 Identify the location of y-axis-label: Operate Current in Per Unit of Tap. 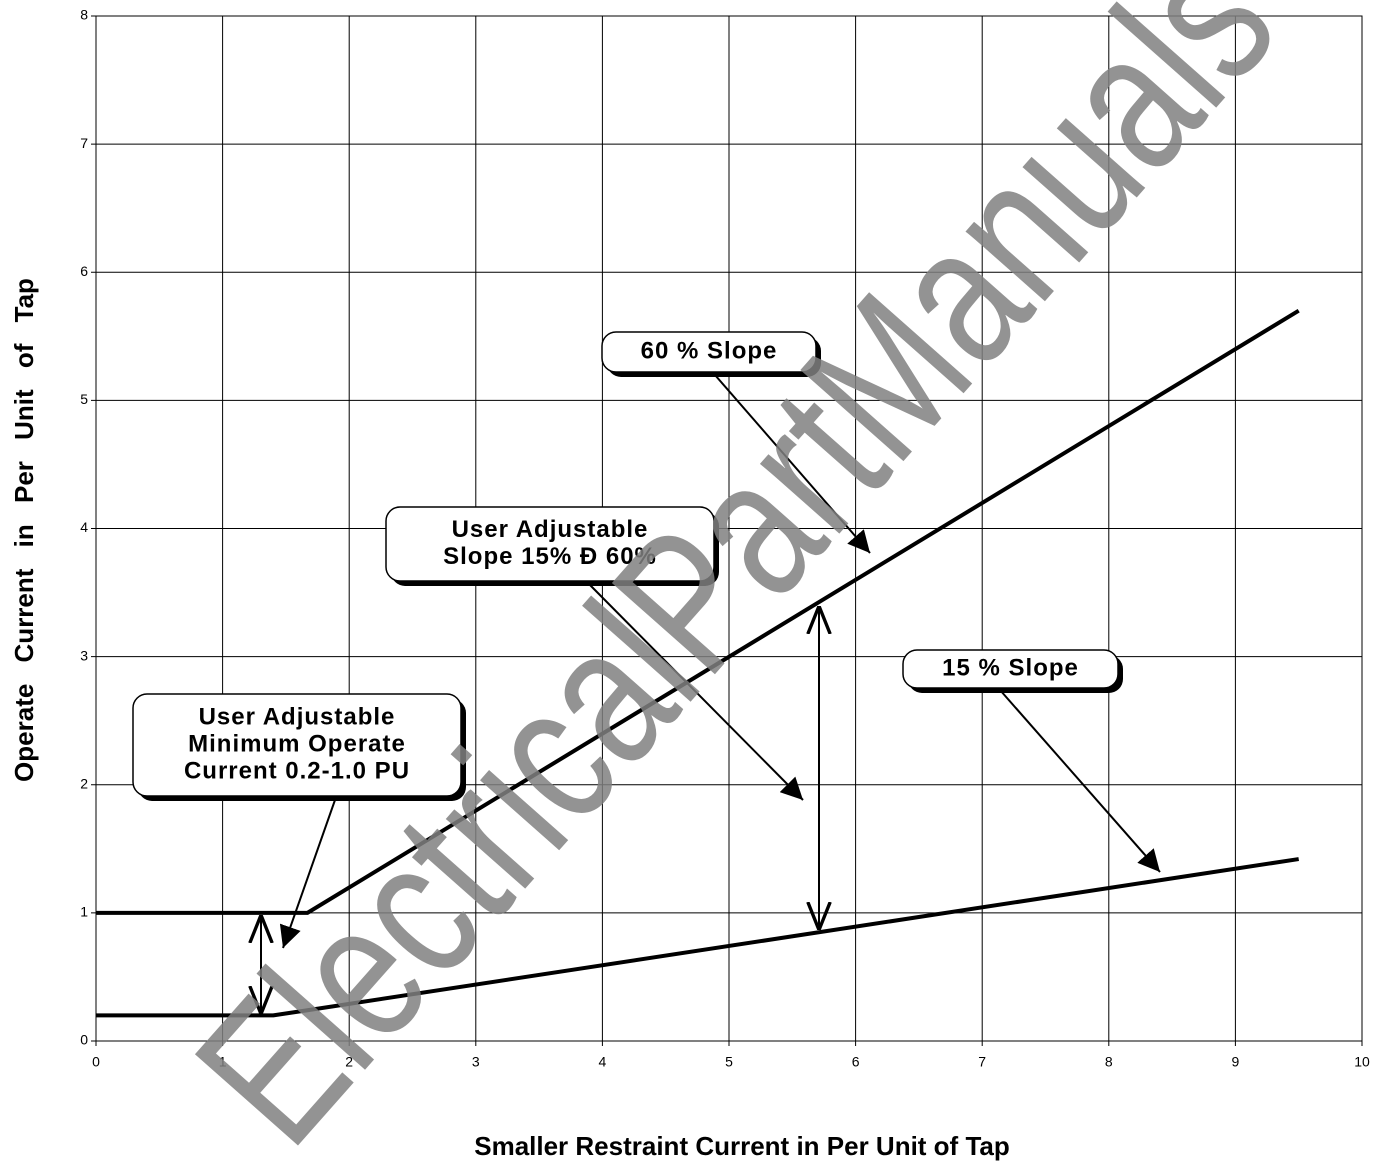
(24, 530).